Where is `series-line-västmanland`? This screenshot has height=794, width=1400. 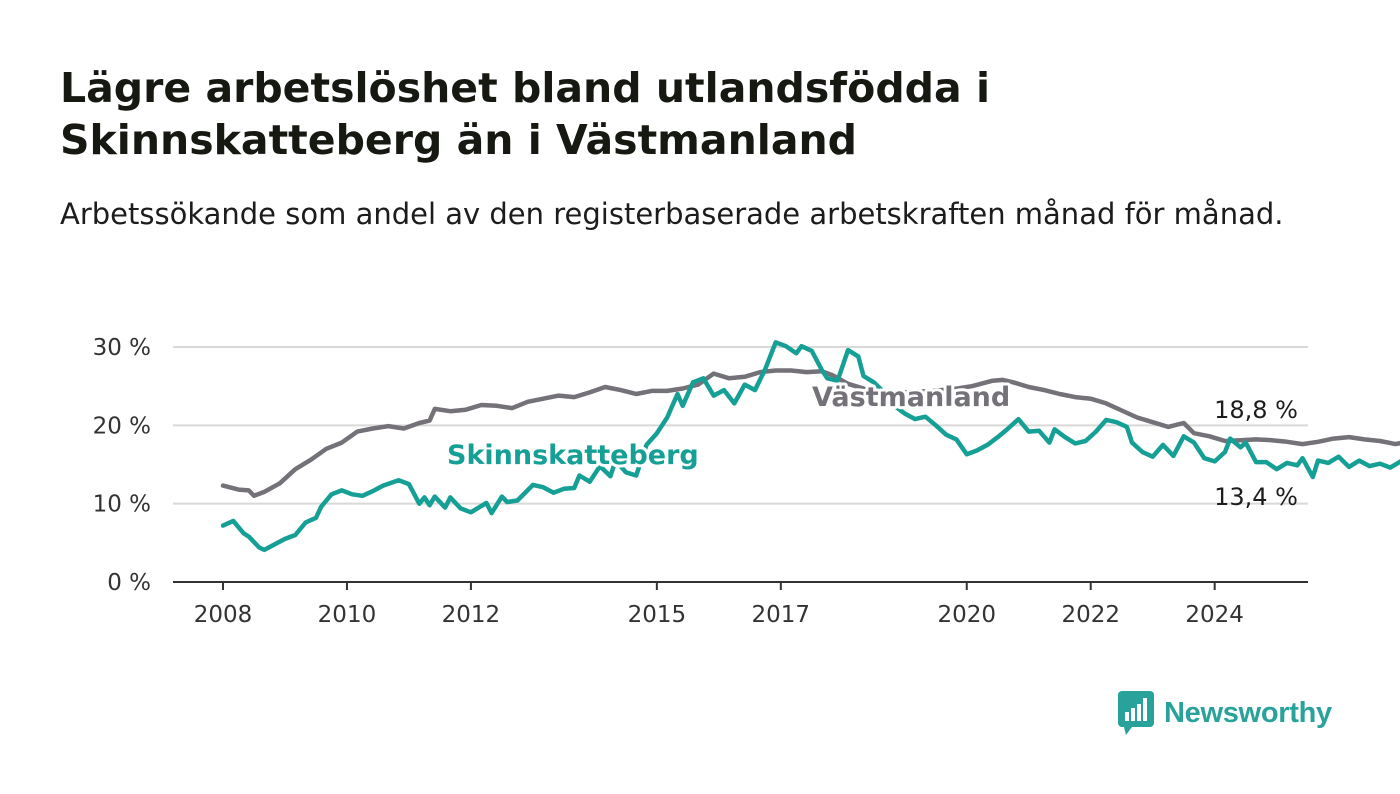
series-line-västmanland is located at coordinates (810, 433).